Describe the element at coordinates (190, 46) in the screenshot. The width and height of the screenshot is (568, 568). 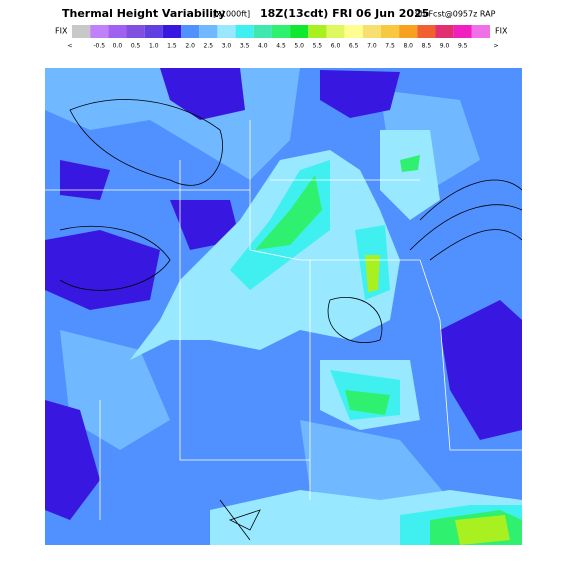
I see `legend-label: 2.0` at that location.